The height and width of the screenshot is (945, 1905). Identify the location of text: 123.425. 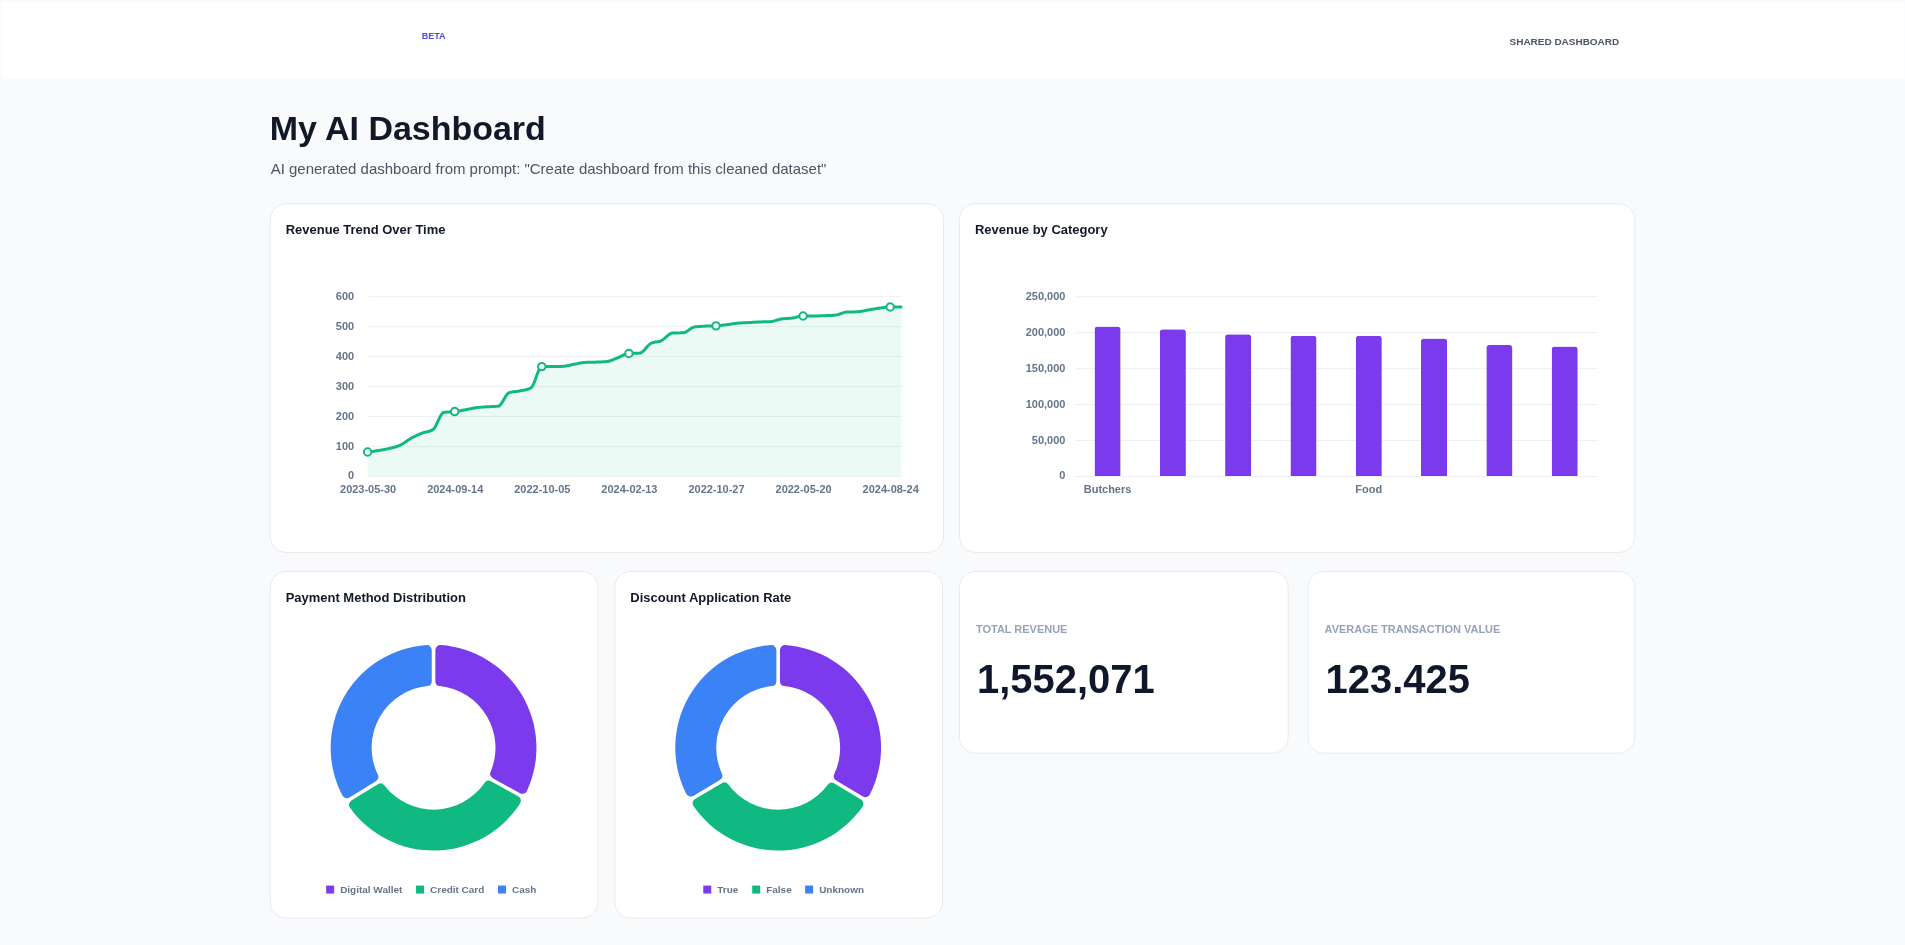
(1397, 678).